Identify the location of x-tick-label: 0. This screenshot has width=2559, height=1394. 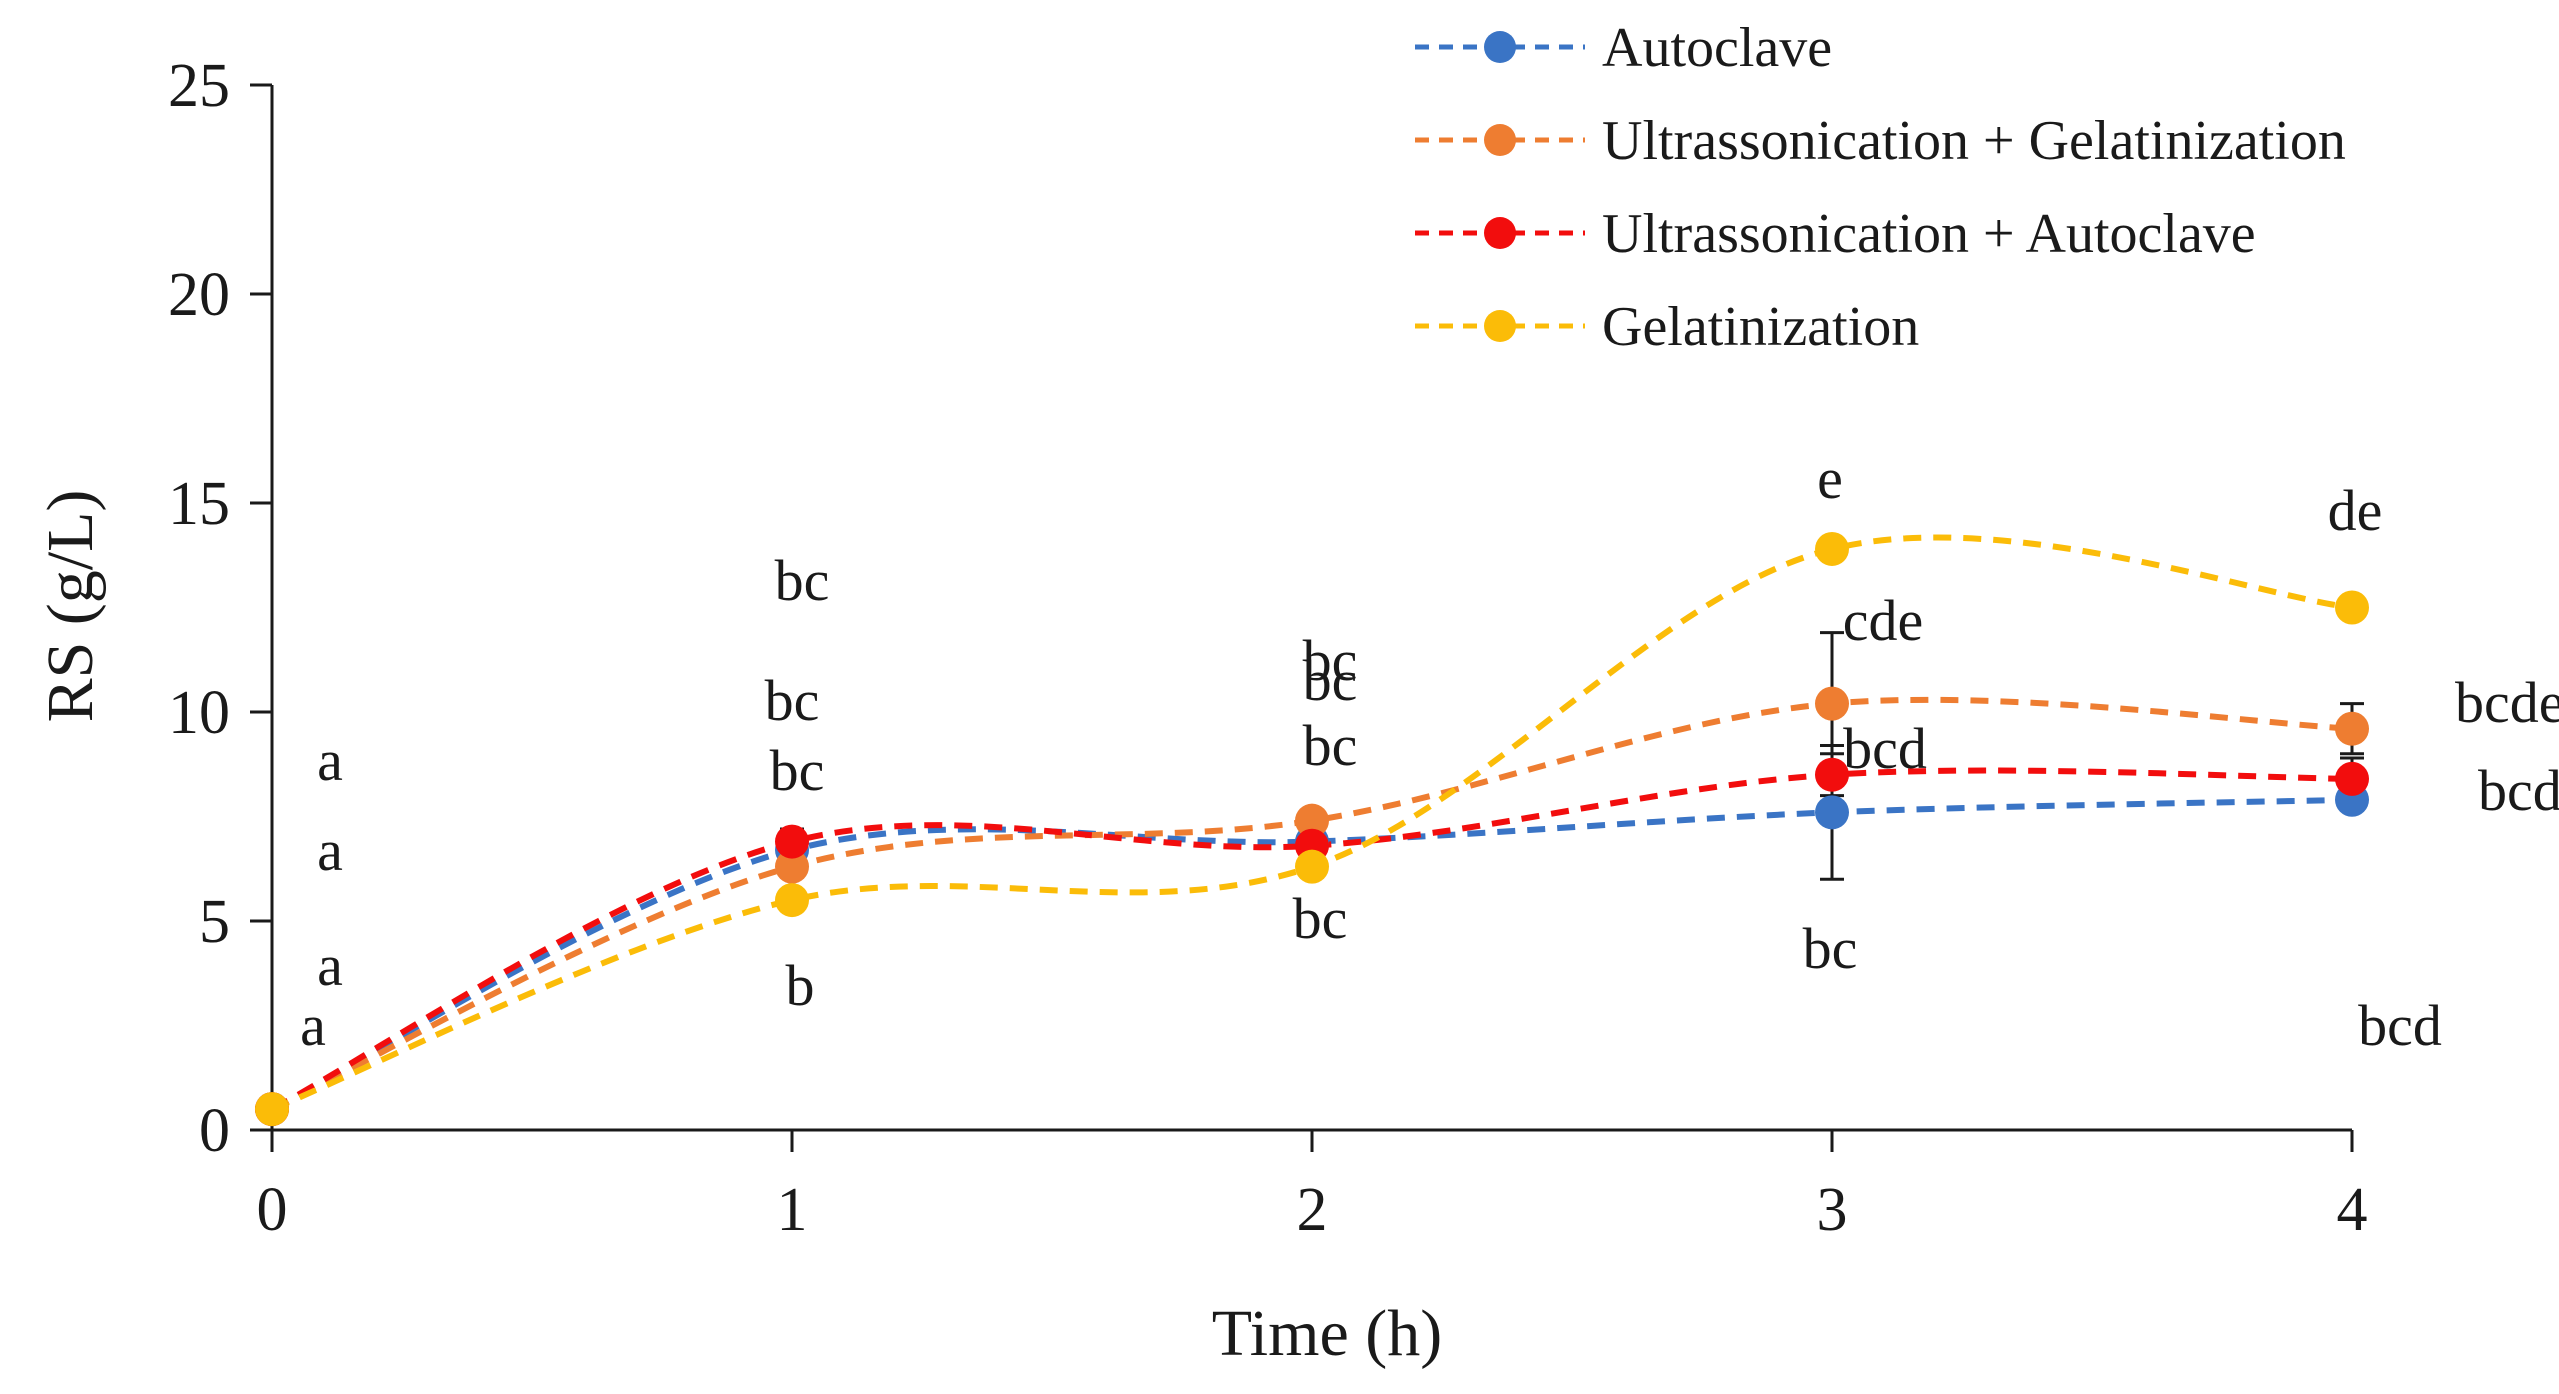
(272, 1210).